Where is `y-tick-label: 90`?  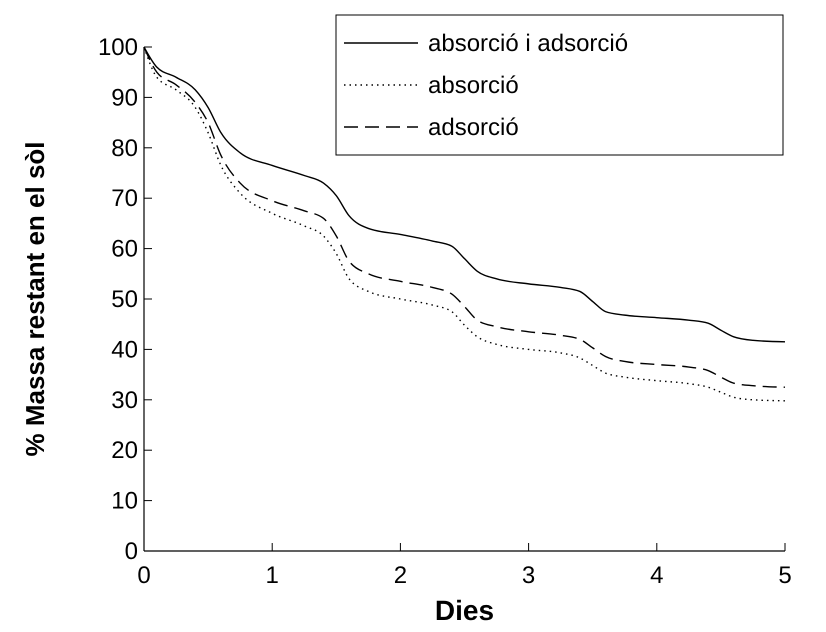 y-tick-label: 90 is located at coordinates (124, 98).